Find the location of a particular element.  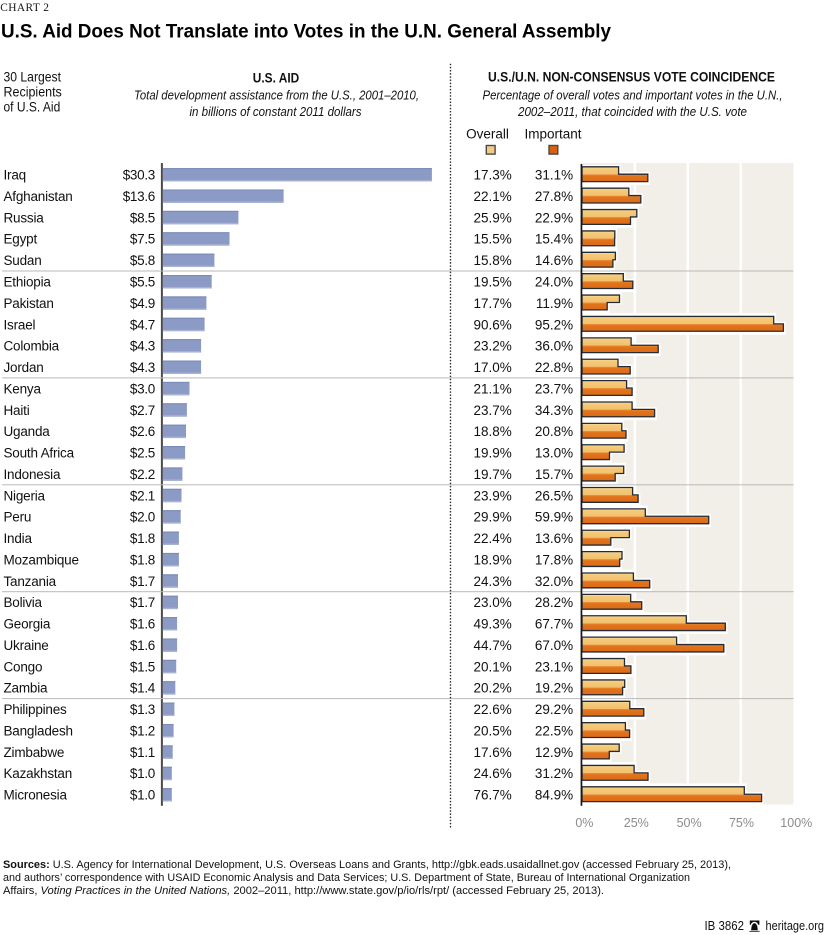

svg-text: 19.5% is located at coordinates (493, 282).